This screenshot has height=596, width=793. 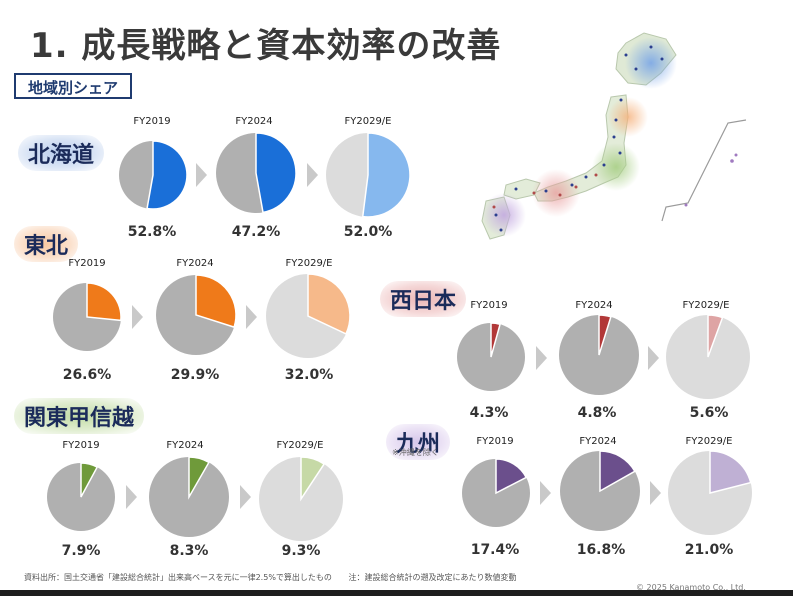 I want to click on pct-label: 4.3%, so click(x=489, y=413).